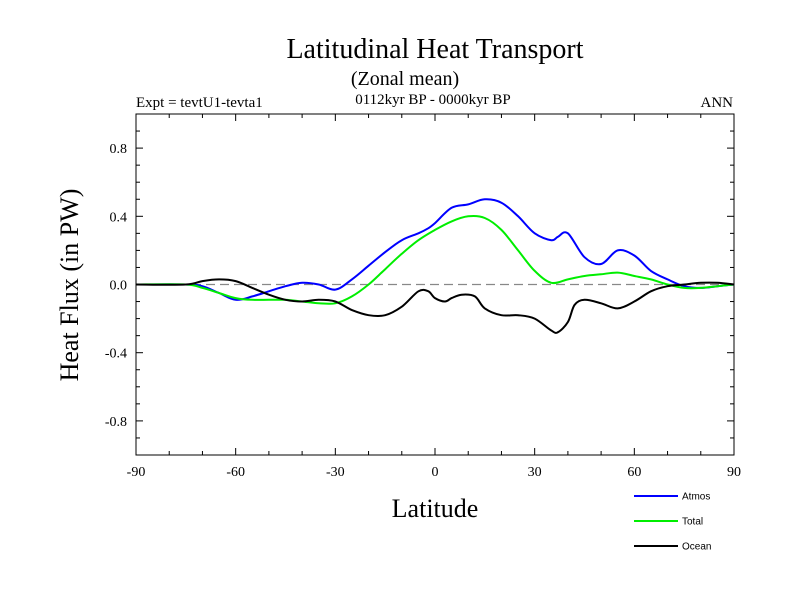 Image resolution: width=800 pixels, height=600 pixels. What do you see at coordinates (119, 149) in the screenshot?
I see `y-tick-label: 0.8` at bounding box center [119, 149].